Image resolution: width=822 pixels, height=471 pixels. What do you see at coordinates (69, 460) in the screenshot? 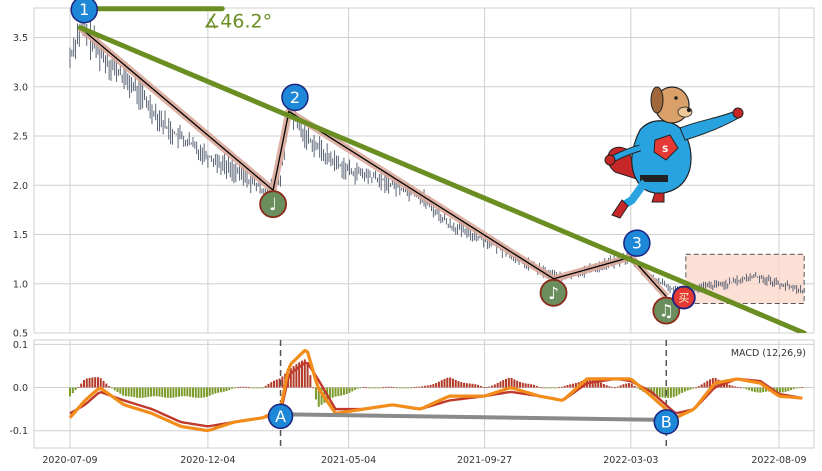
I see `x-tick-label: 2020-07-09` at bounding box center [69, 460].